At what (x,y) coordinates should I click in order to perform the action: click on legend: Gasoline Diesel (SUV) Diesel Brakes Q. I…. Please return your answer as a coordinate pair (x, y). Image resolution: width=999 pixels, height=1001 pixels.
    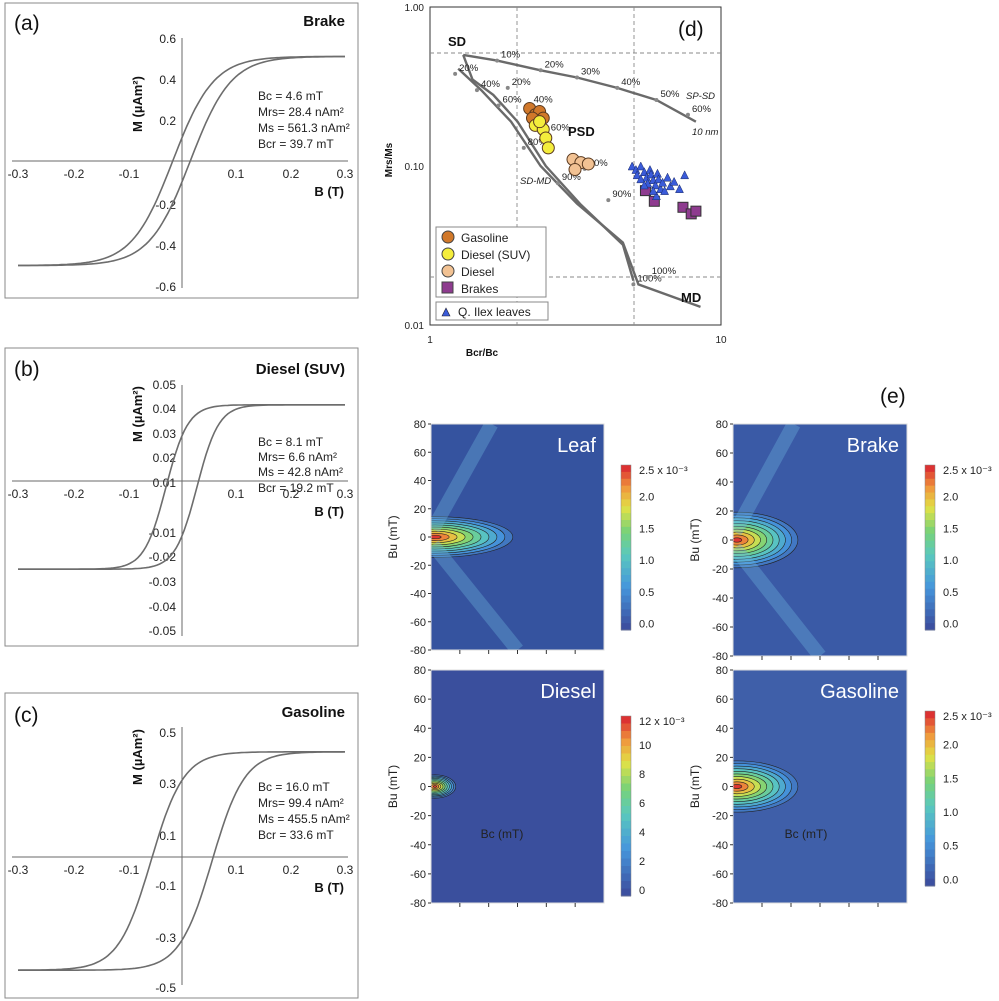
    Looking at the image, I should click on (492, 273).